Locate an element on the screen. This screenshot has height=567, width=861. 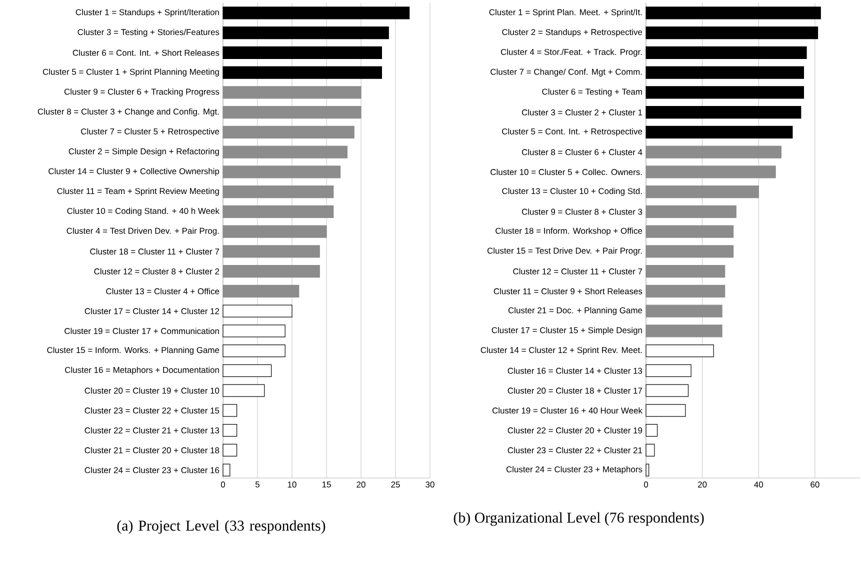
x-tick-label: 10 is located at coordinates (292, 485).